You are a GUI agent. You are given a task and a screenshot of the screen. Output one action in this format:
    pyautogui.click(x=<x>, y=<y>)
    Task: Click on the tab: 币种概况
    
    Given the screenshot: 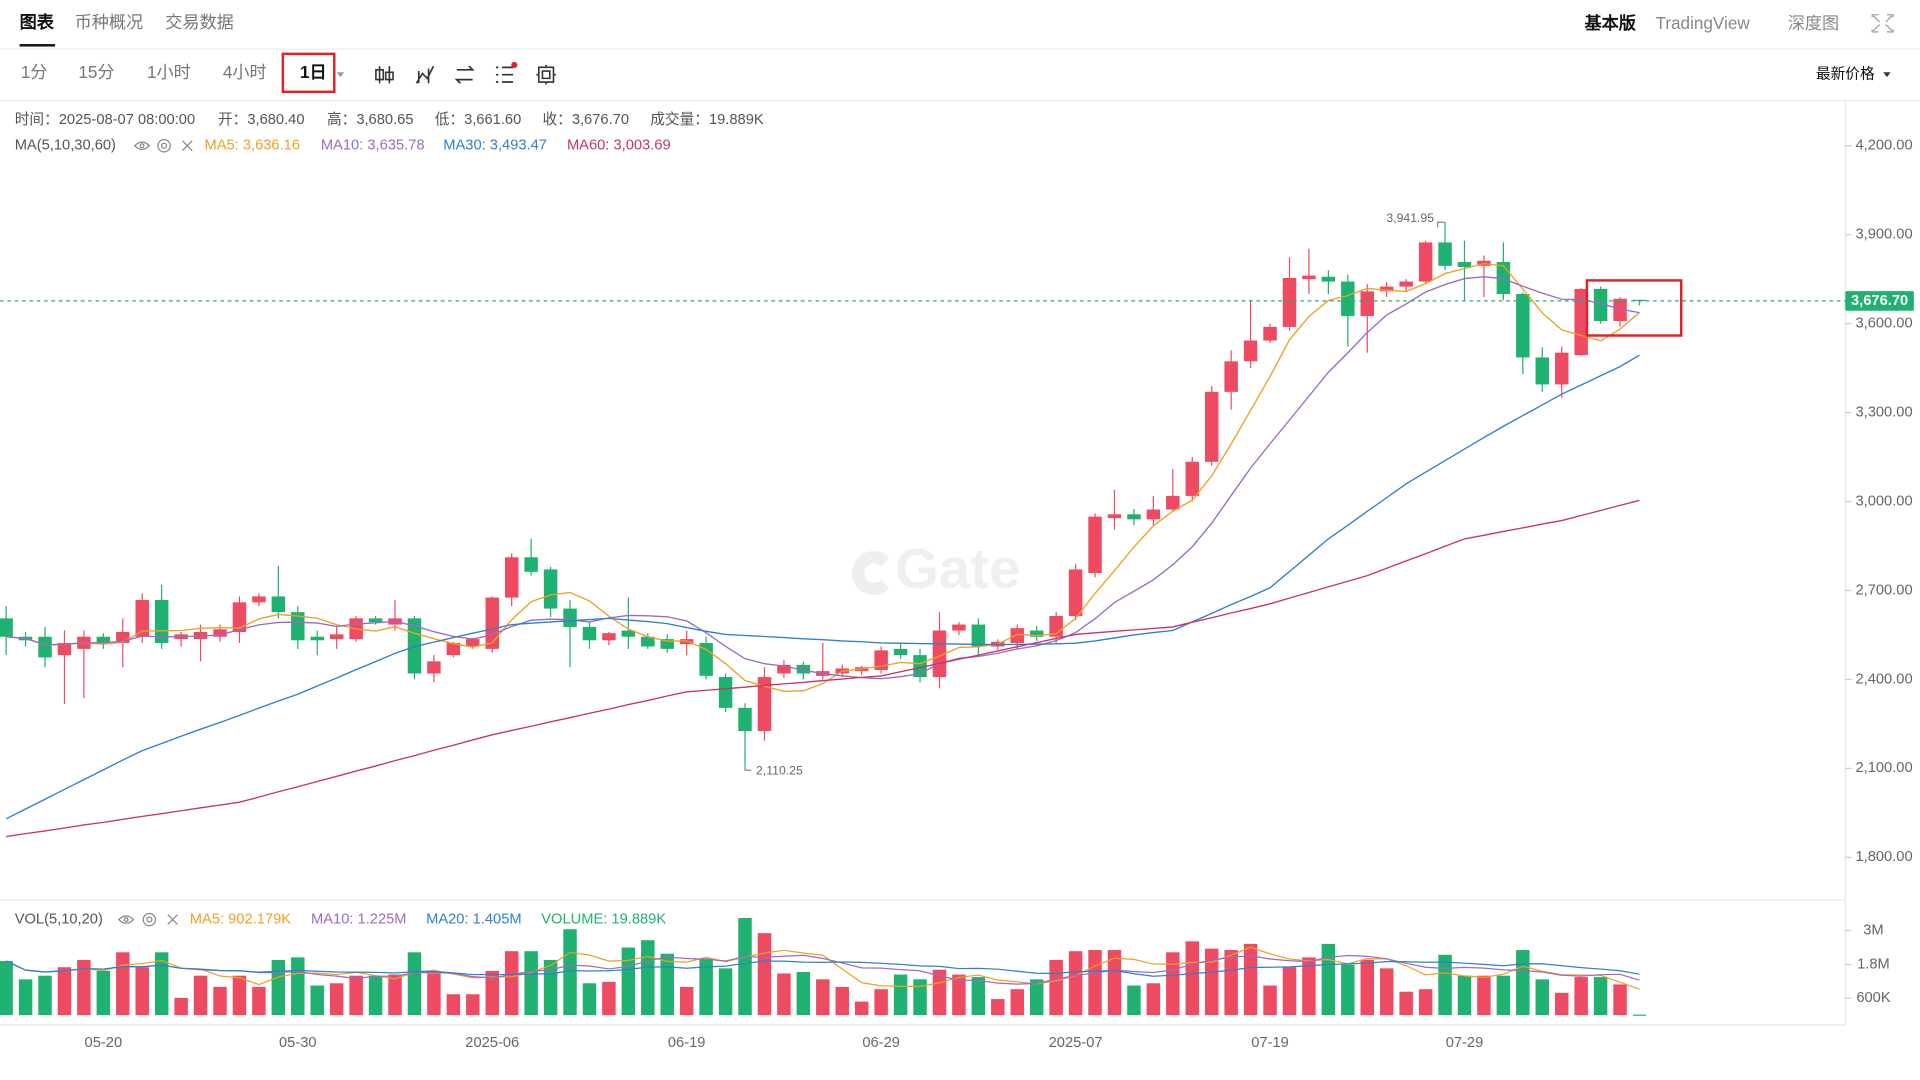 What is the action you would take?
    pyautogui.click(x=109, y=22)
    